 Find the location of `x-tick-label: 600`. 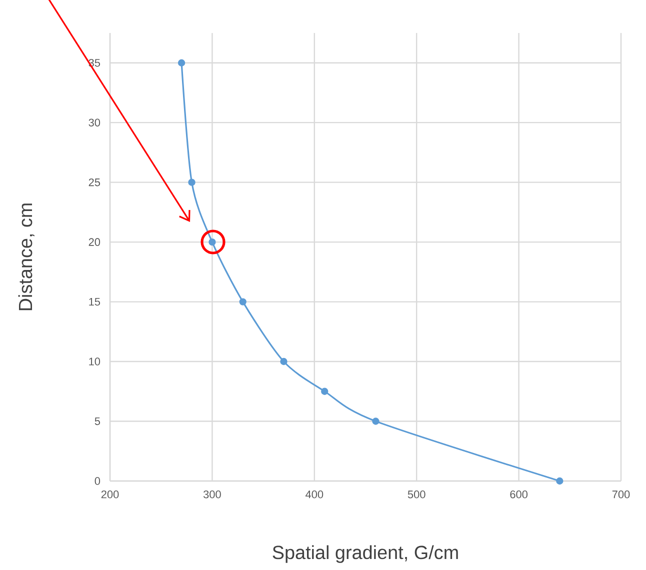

x-tick-label: 600 is located at coordinates (519, 494).